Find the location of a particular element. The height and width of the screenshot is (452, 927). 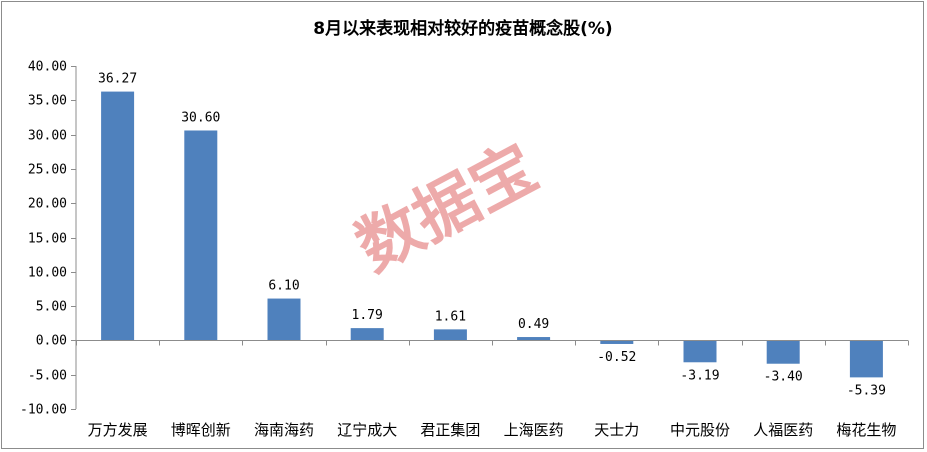

data-label: 0.49 is located at coordinates (533, 324).